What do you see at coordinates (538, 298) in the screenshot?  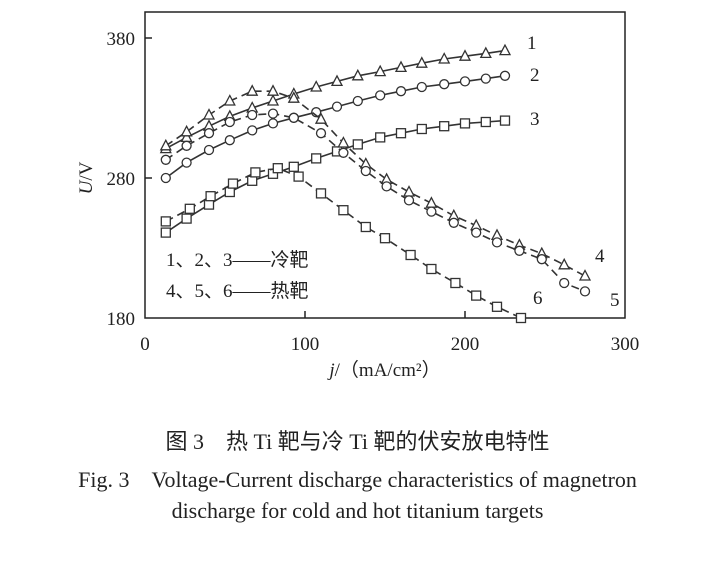 I see `series-label-6: 6` at bounding box center [538, 298].